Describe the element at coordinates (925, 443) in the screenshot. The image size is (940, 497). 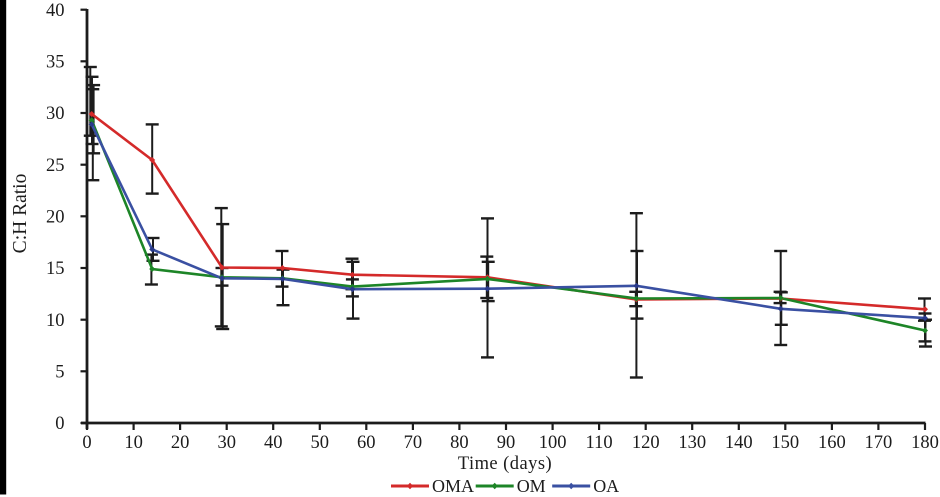
I see `svg-text: 180` at that location.